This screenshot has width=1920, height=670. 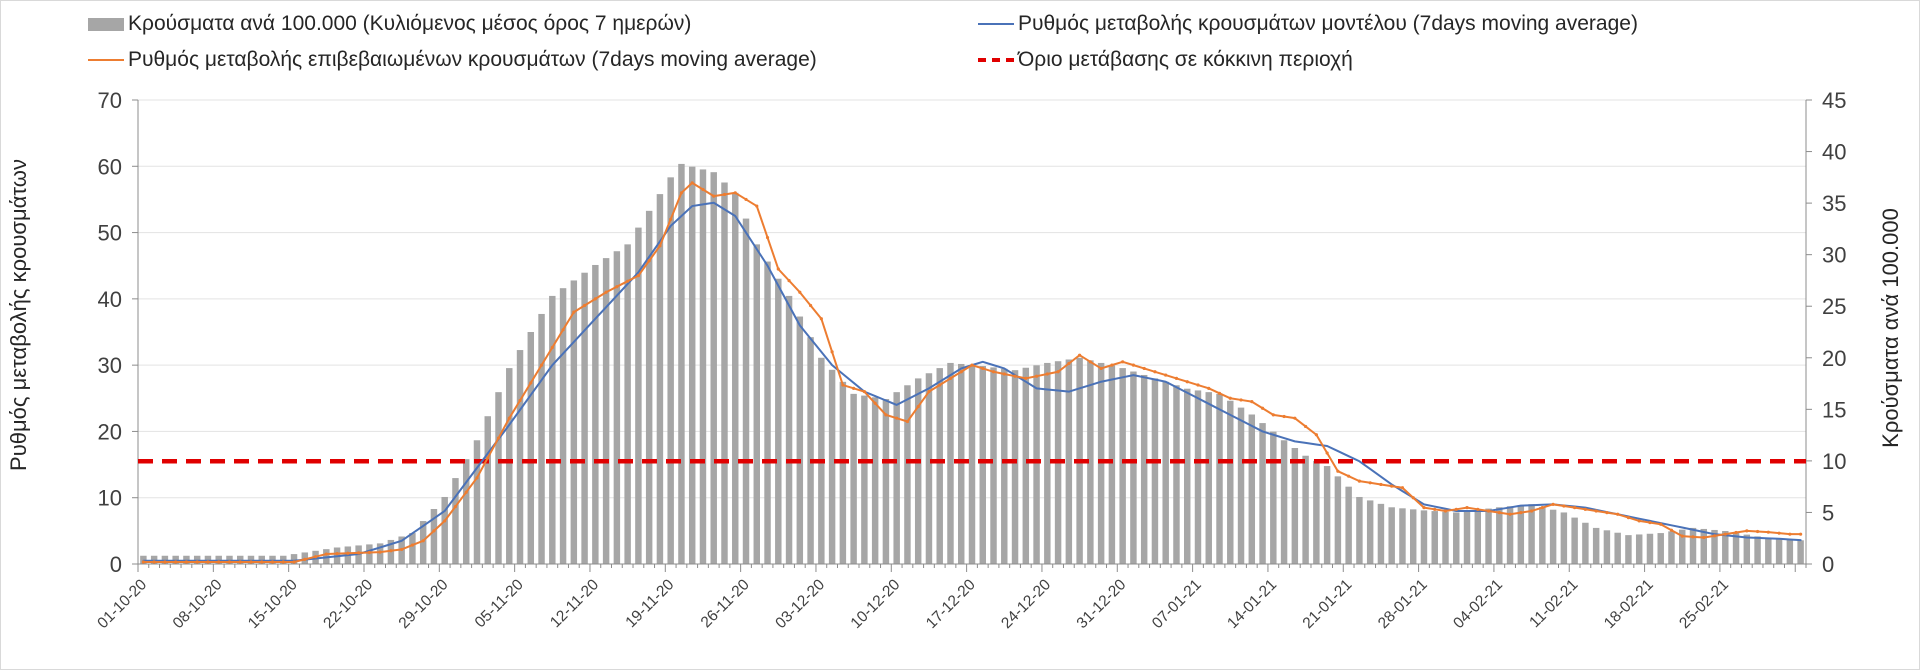 I want to click on legend-swatch-model, so click(x=996, y=24).